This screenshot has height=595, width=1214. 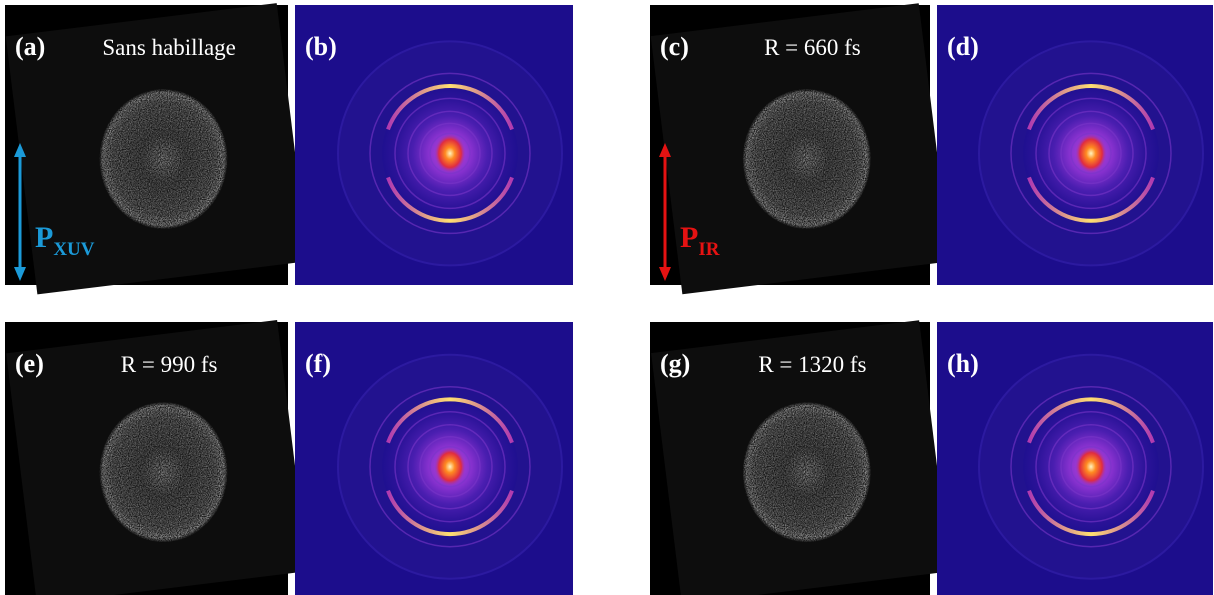 What do you see at coordinates (812, 47) in the screenshot?
I see `panel-caption: R = 660 fs` at bounding box center [812, 47].